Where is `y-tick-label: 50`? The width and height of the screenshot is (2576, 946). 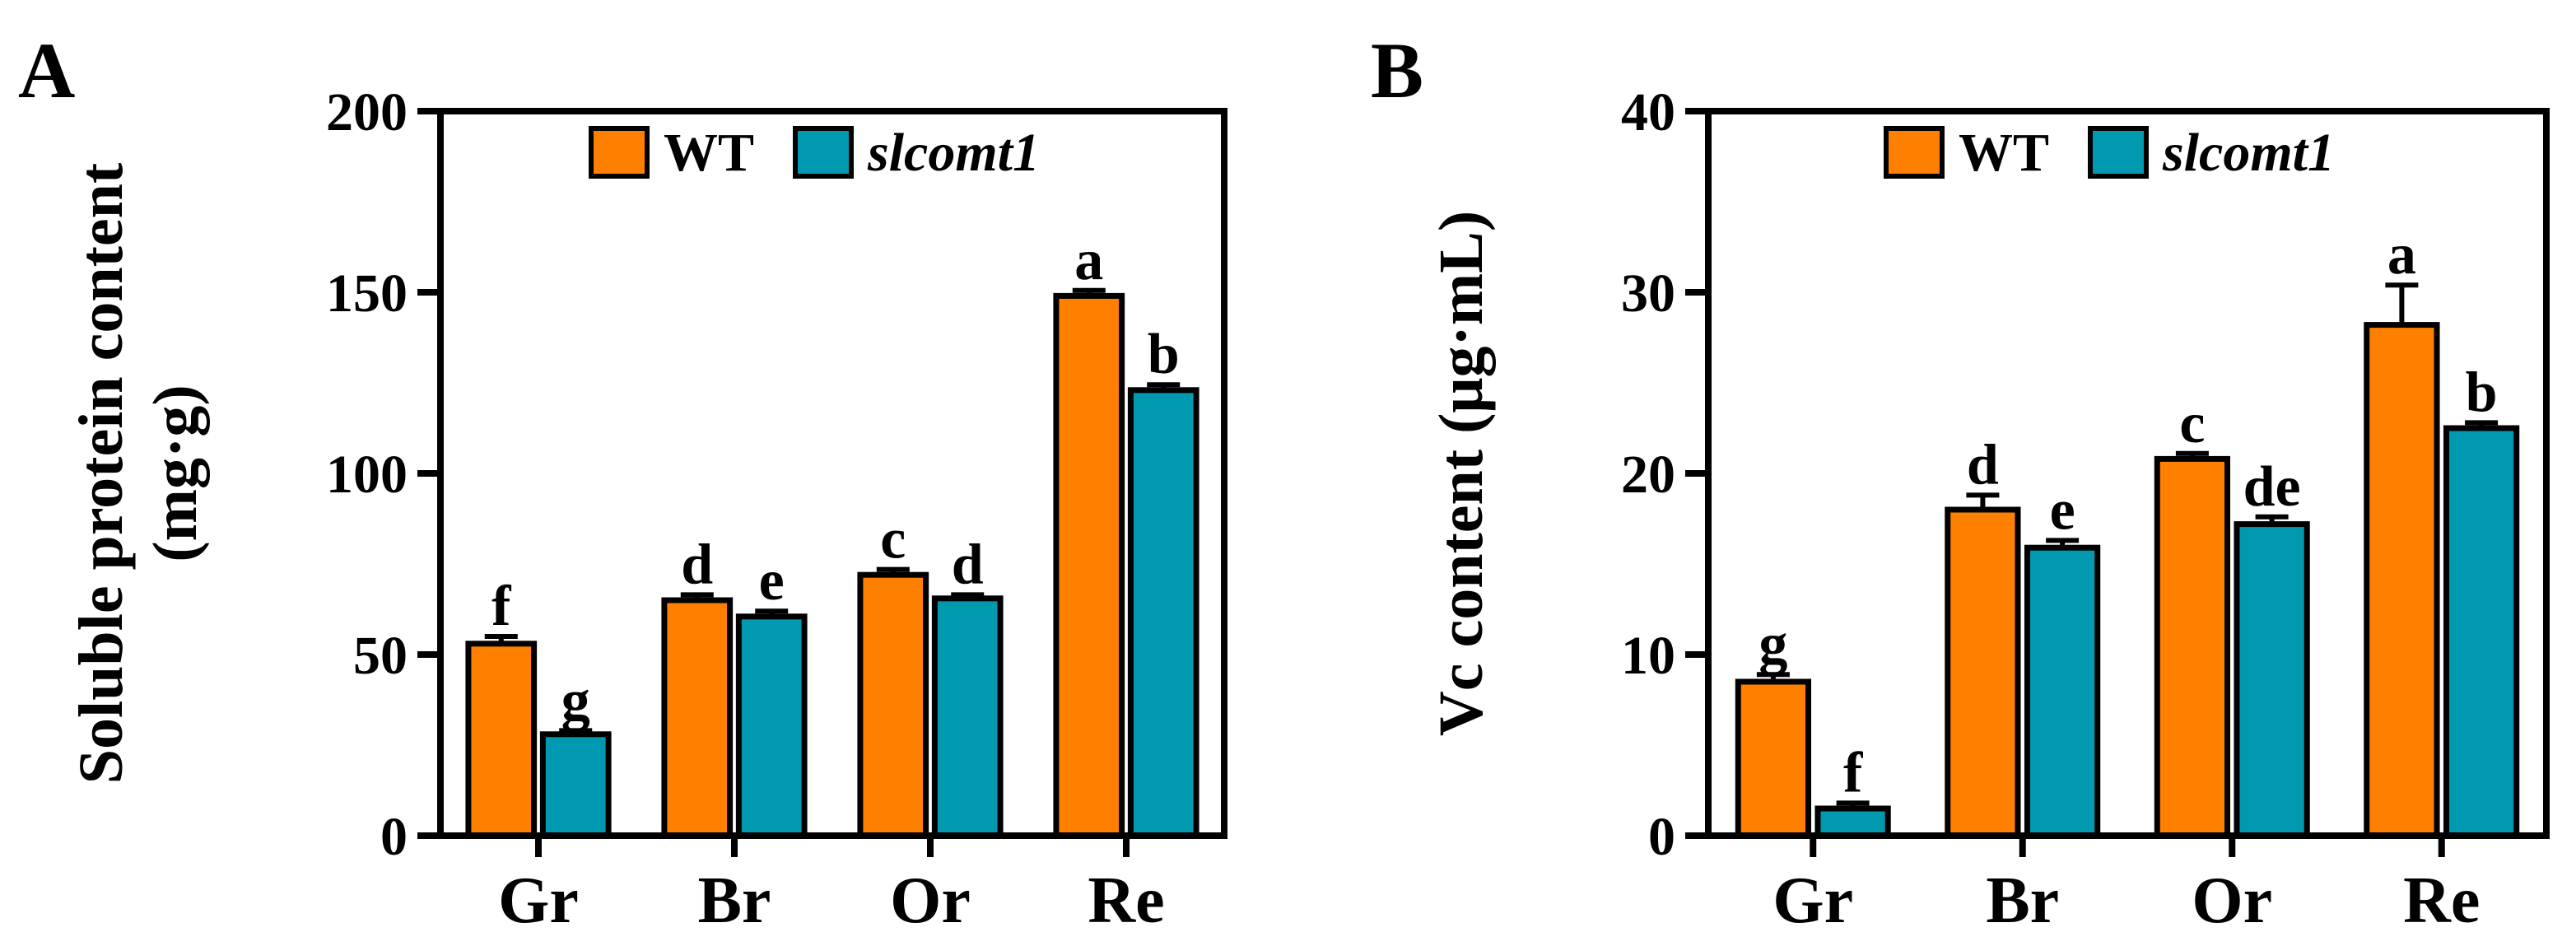
y-tick-label: 50 is located at coordinates (380, 656).